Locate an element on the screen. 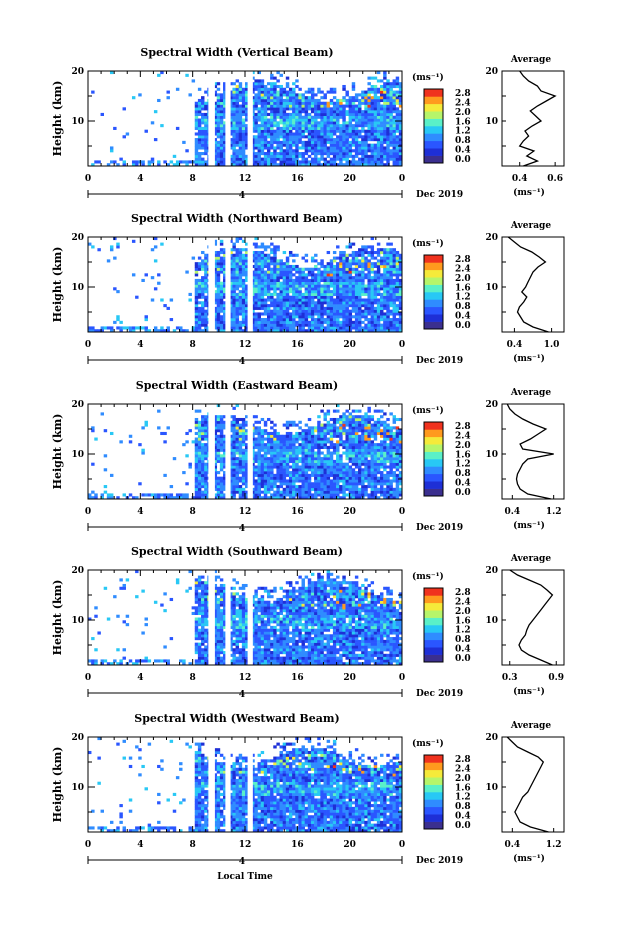 The width and height of the screenshot is (621, 929). average-y-tick-label: 10 is located at coordinates (491, 122).